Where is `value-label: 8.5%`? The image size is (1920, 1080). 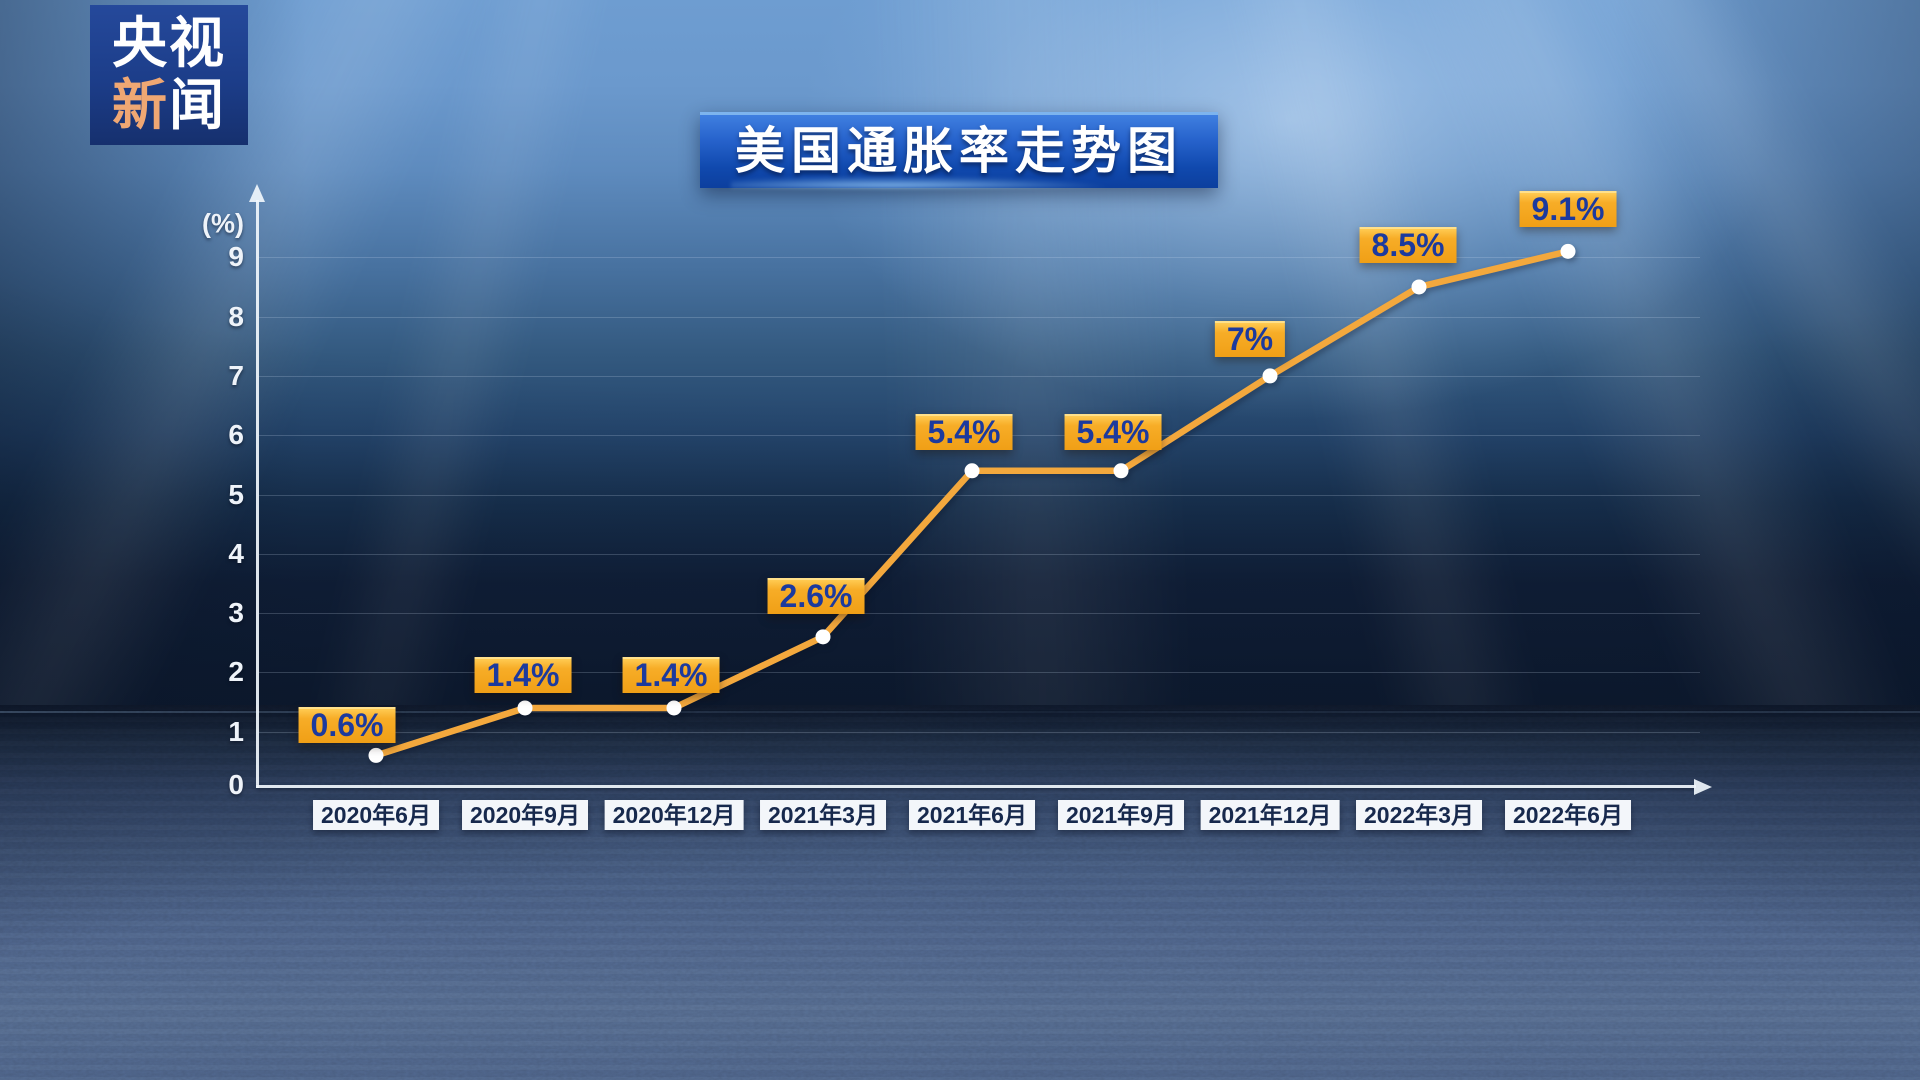
value-label: 8.5% is located at coordinates (1408, 244).